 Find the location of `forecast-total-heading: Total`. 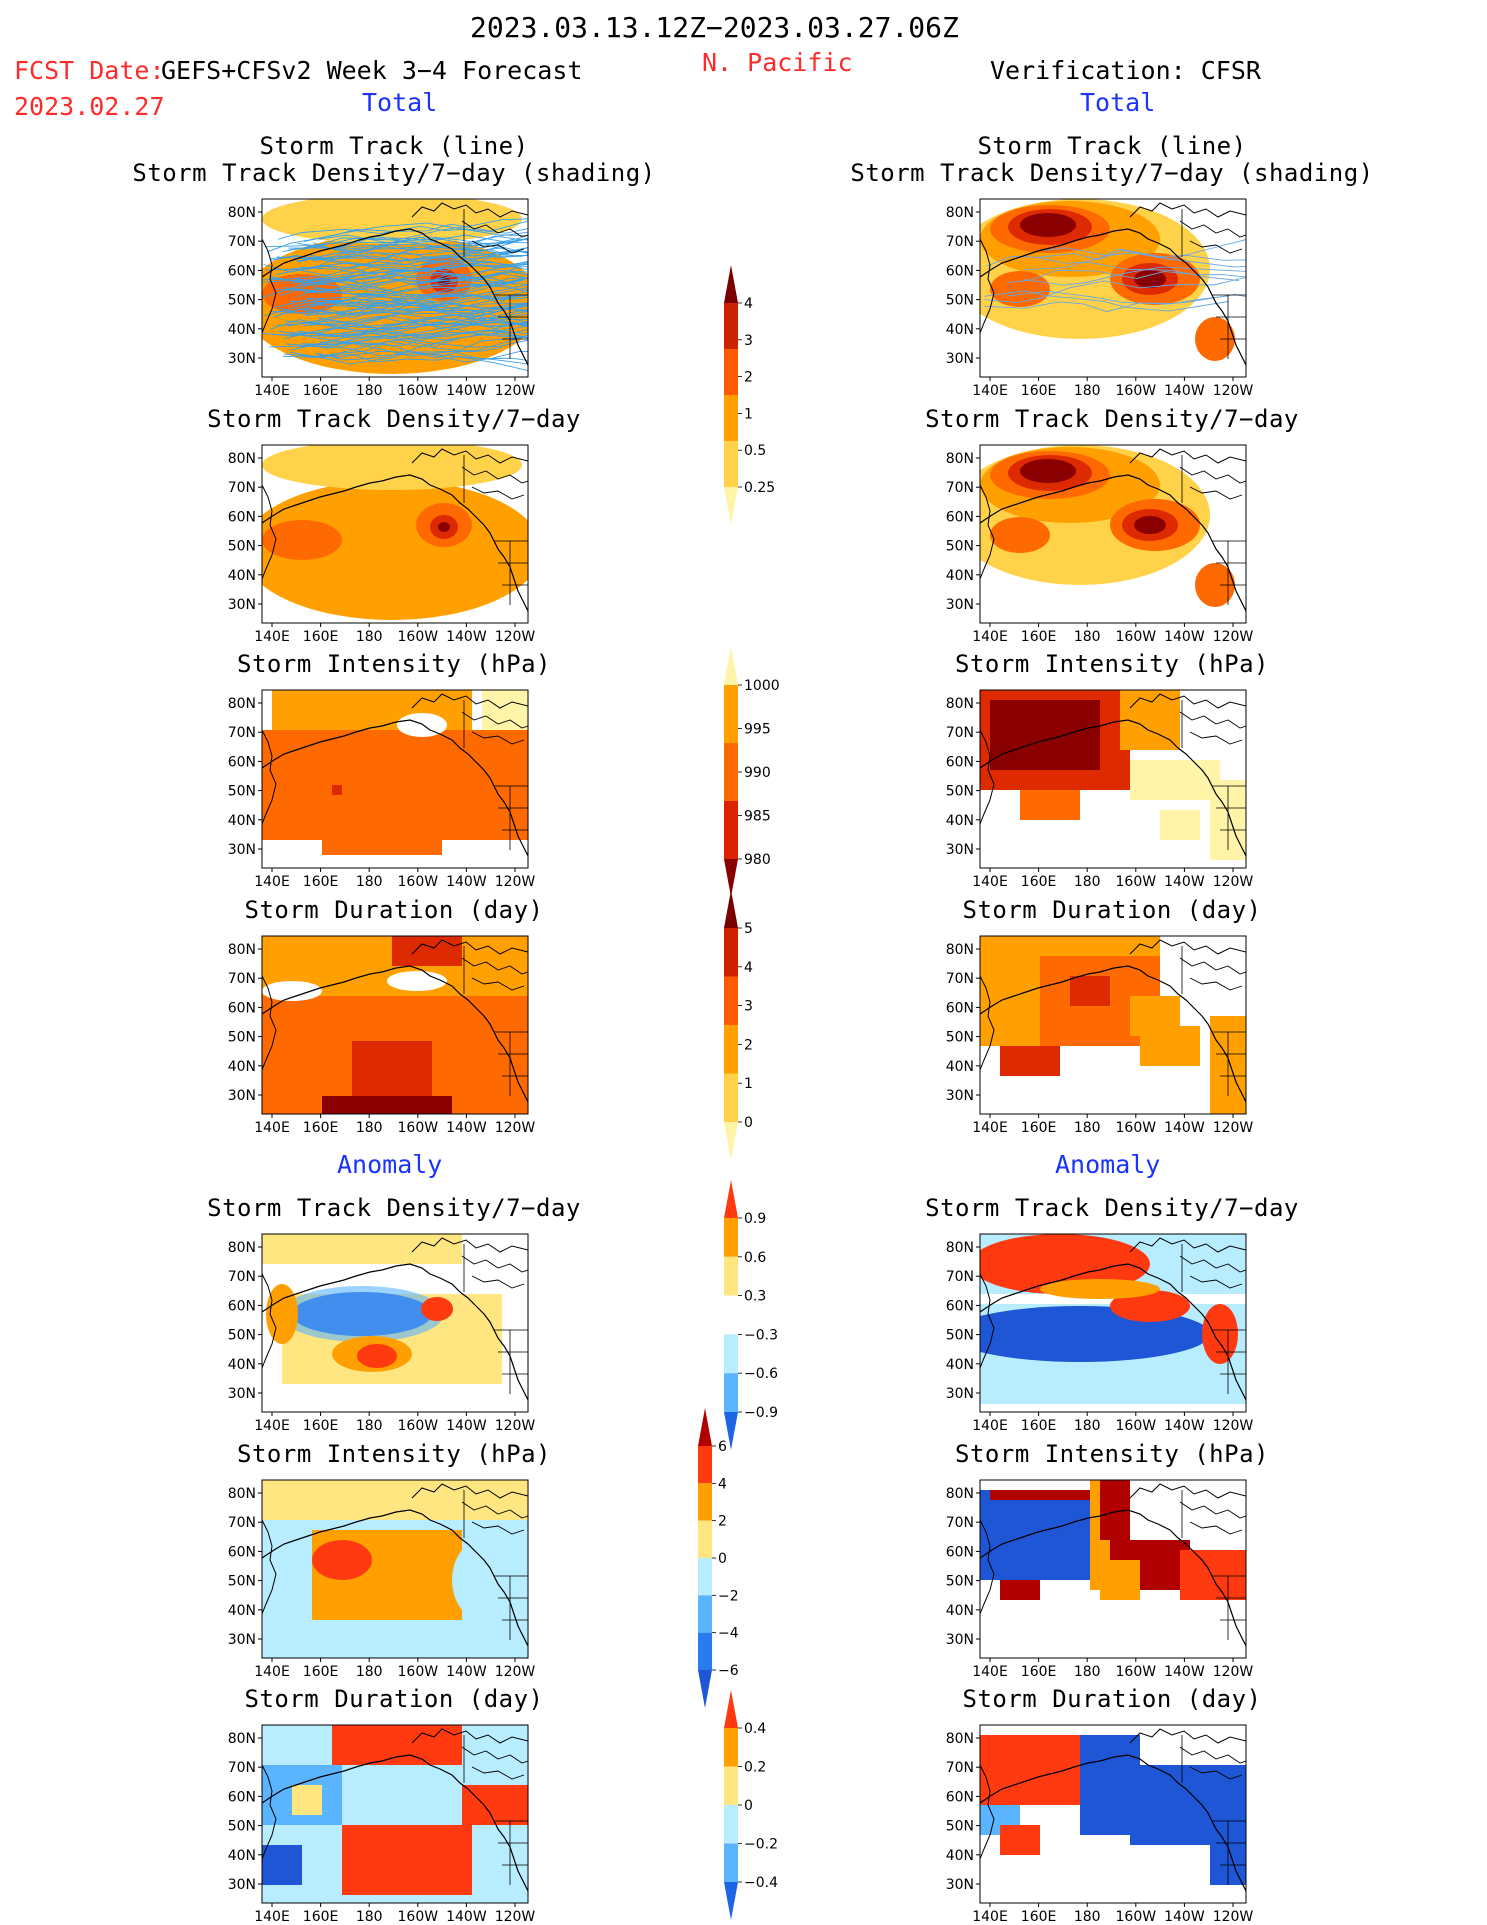

forecast-total-heading: Total is located at coordinates (400, 102).